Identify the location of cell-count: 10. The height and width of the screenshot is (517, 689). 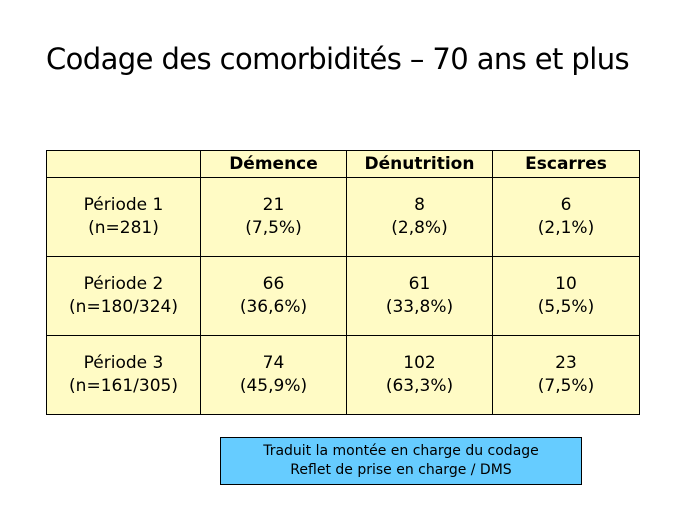
(566, 284).